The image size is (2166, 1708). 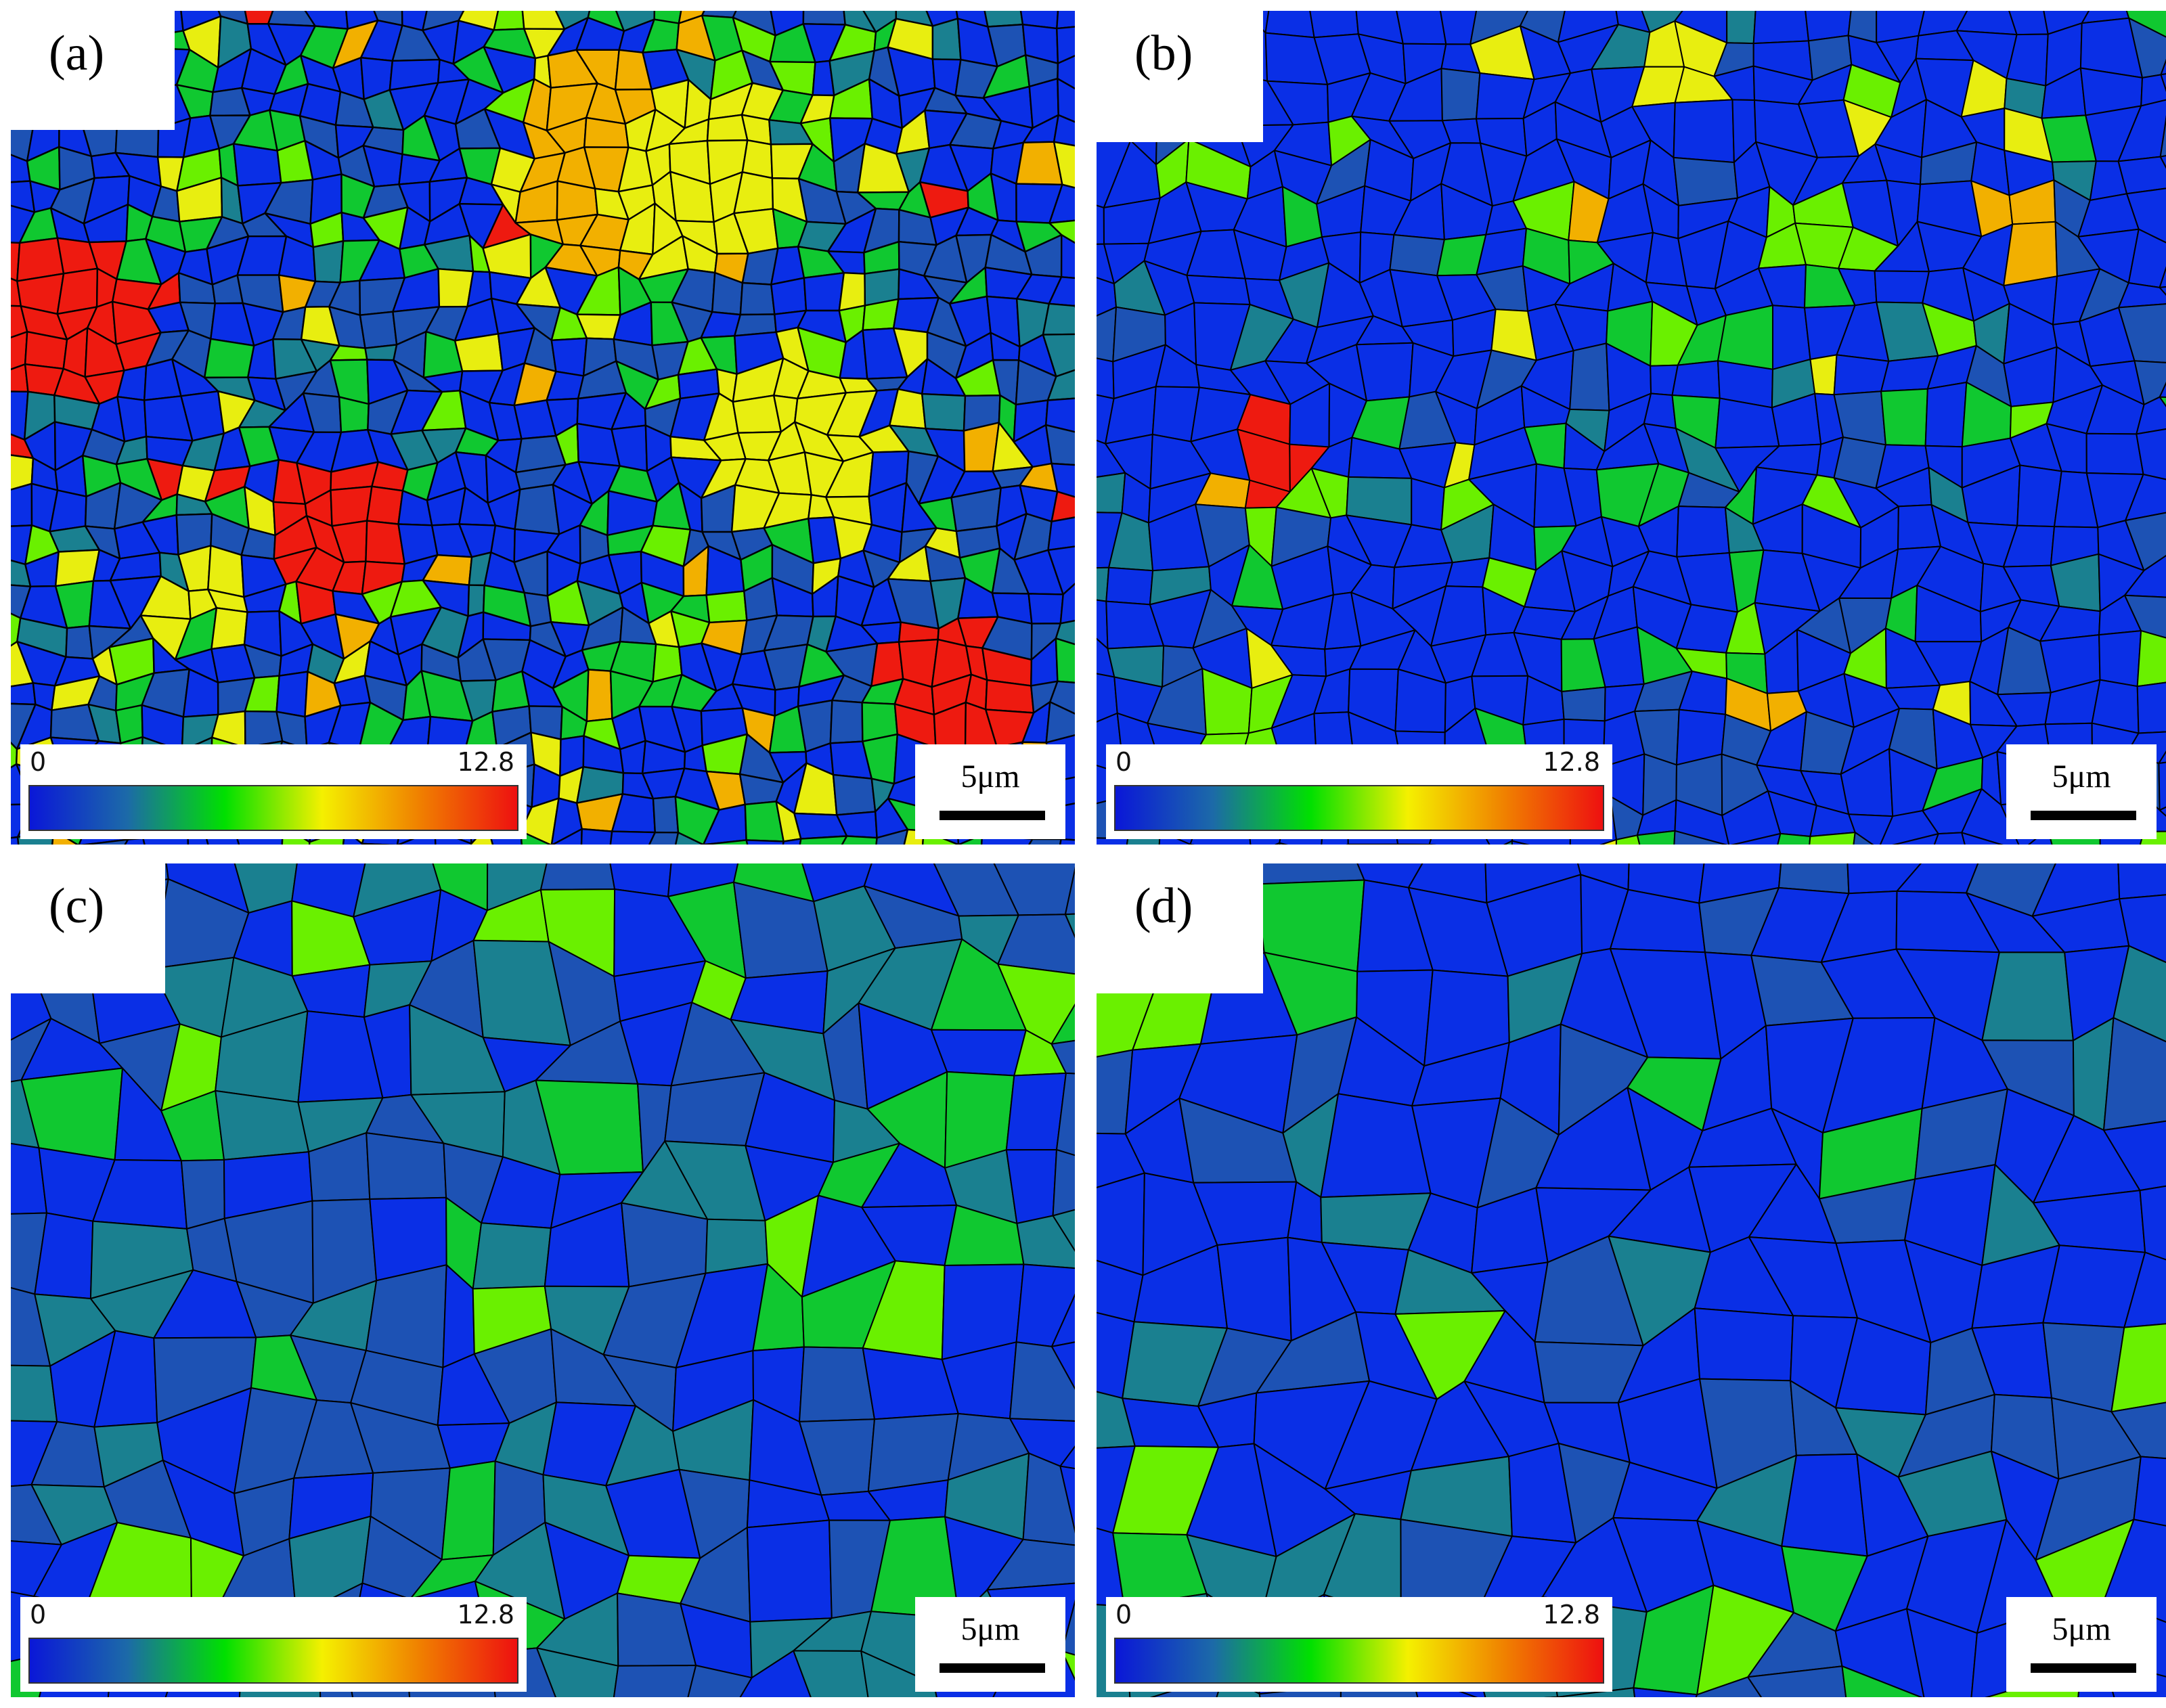 I want to click on scale-bar-b: 5μm, so click(x=2081, y=791).